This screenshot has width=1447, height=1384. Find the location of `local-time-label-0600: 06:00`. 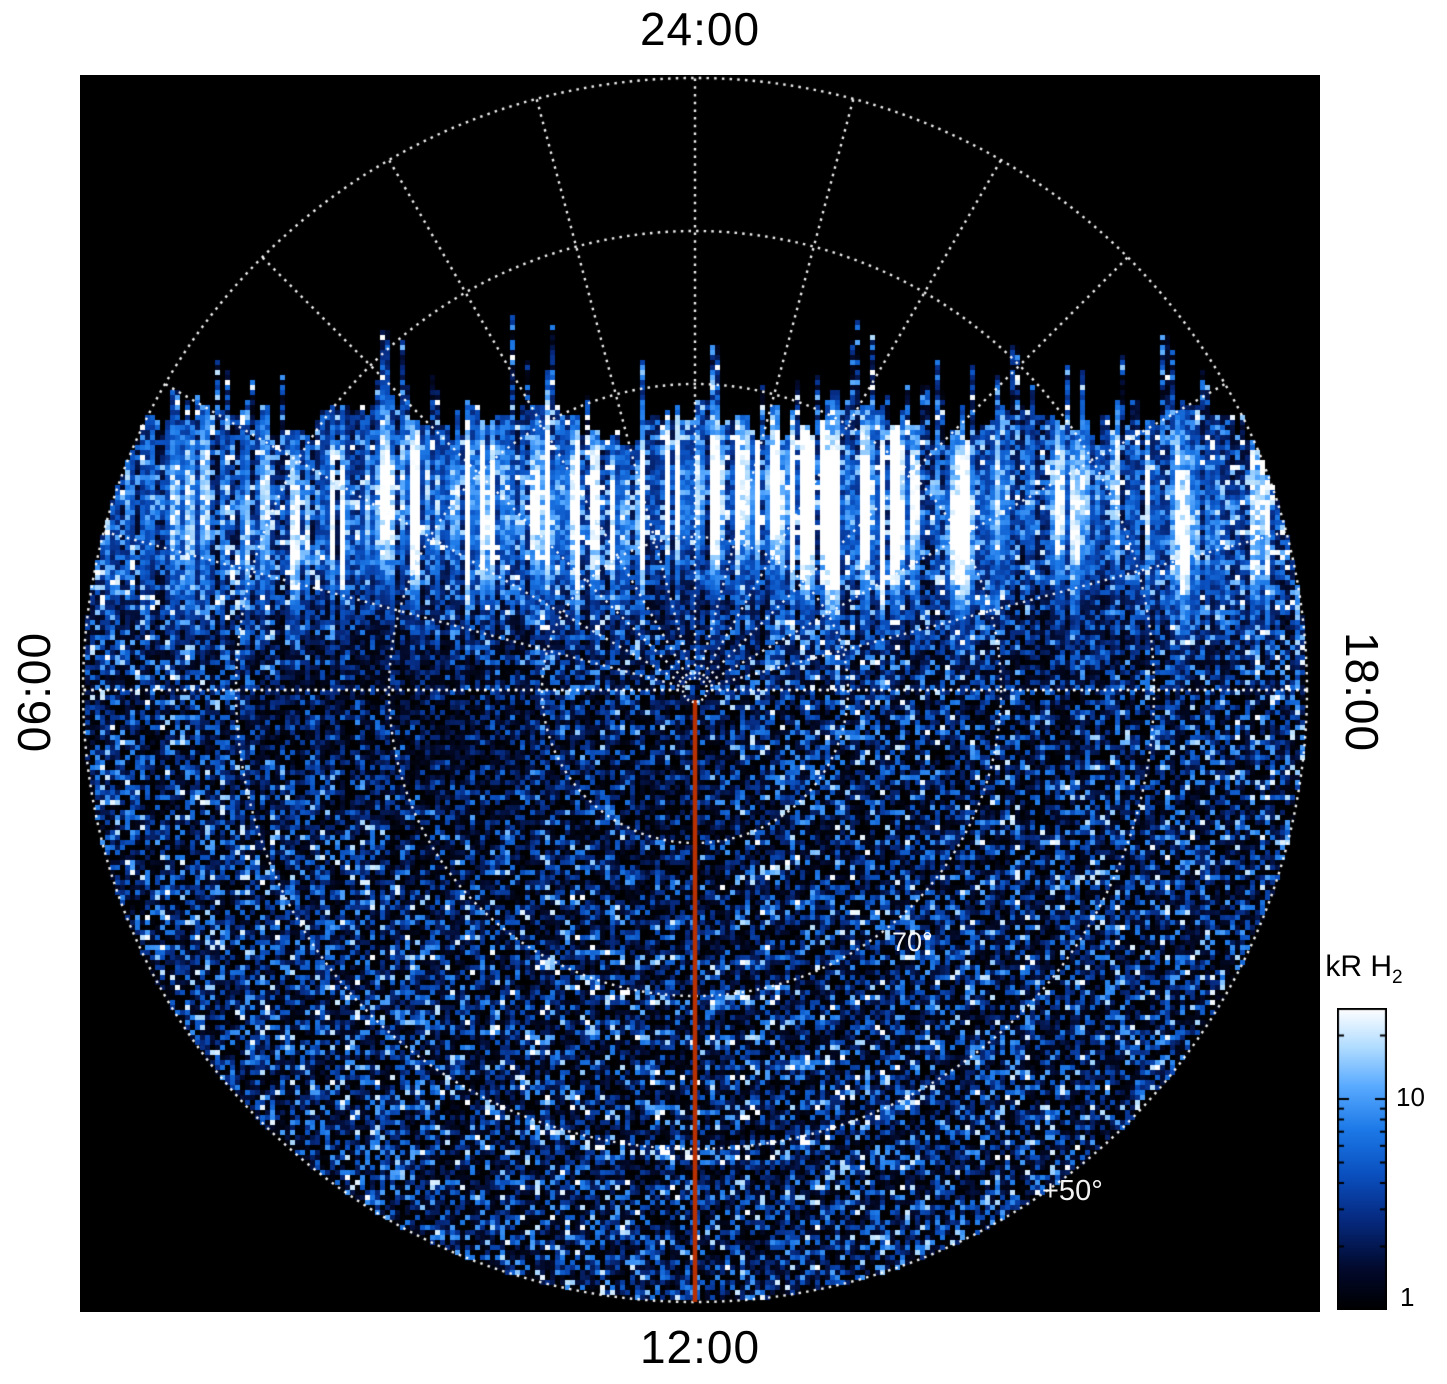

local-time-label-0600: 06:00 is located at coordinates (34, 692).